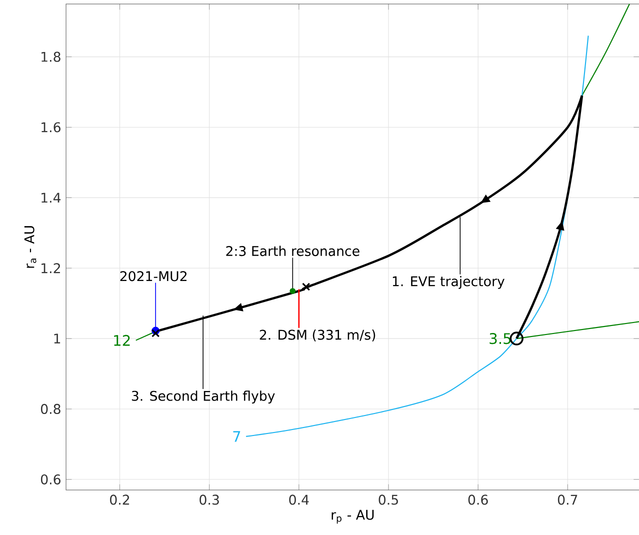 The width and height of the screenshot is (639, 535). What do you see at coordinates (51, 57) in the screenshot?
I see `y-tick-label: 1.8` at bounding box center [51, 57].